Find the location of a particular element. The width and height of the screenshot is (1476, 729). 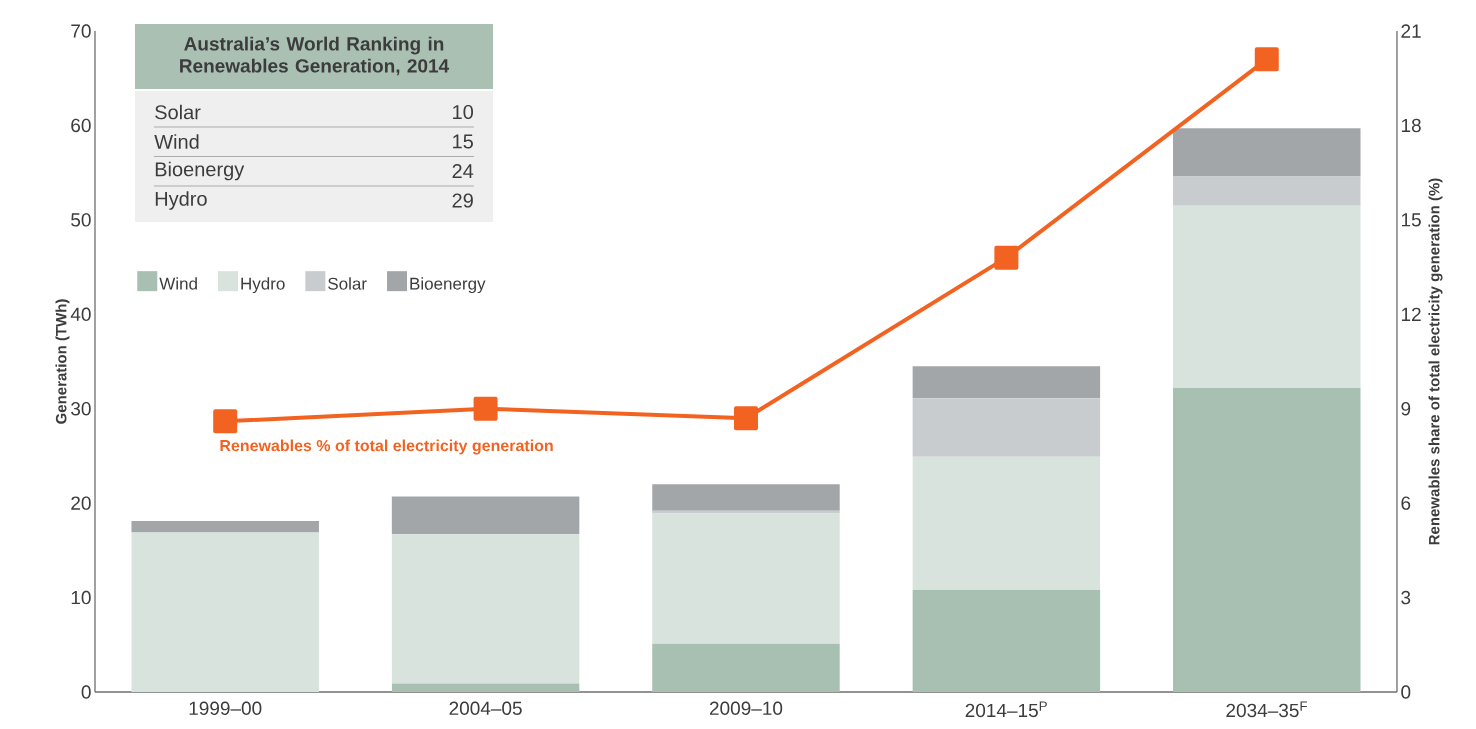

y-tick-label: 50 is located at coordinates (81, 220).